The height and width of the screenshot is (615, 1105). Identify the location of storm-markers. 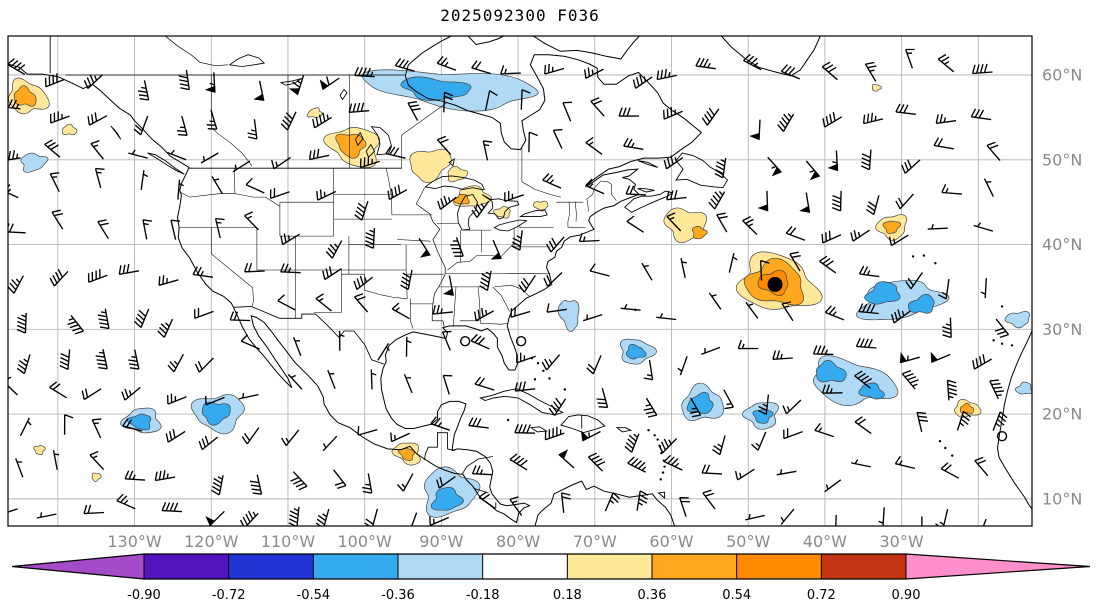
(733, 359).